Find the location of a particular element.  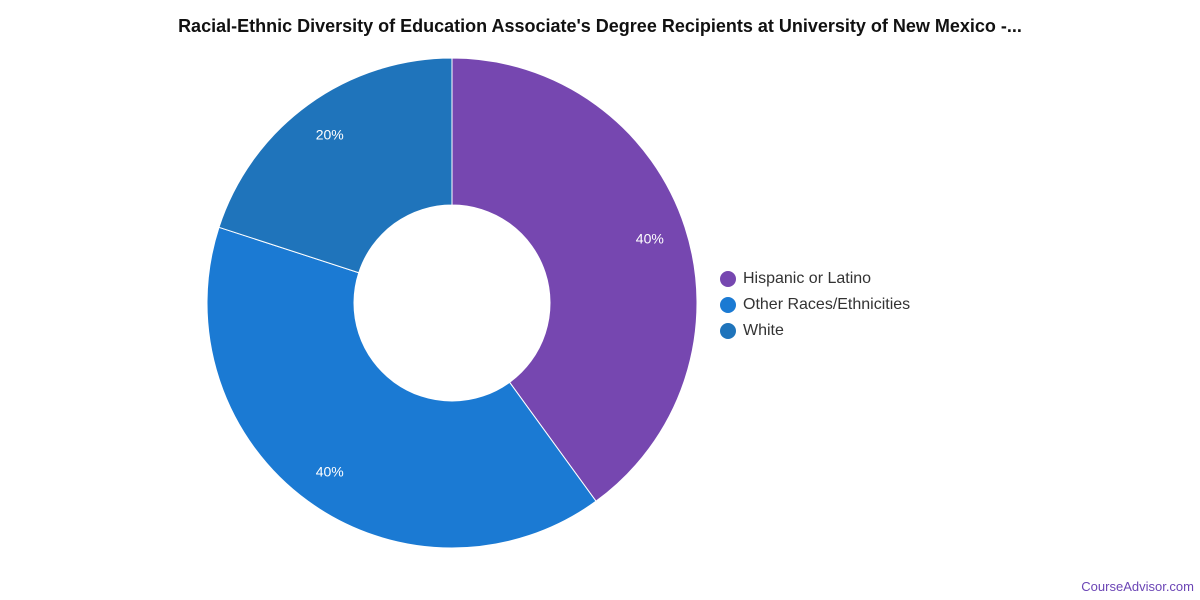

slice-white is located at coordinates (335, 165).